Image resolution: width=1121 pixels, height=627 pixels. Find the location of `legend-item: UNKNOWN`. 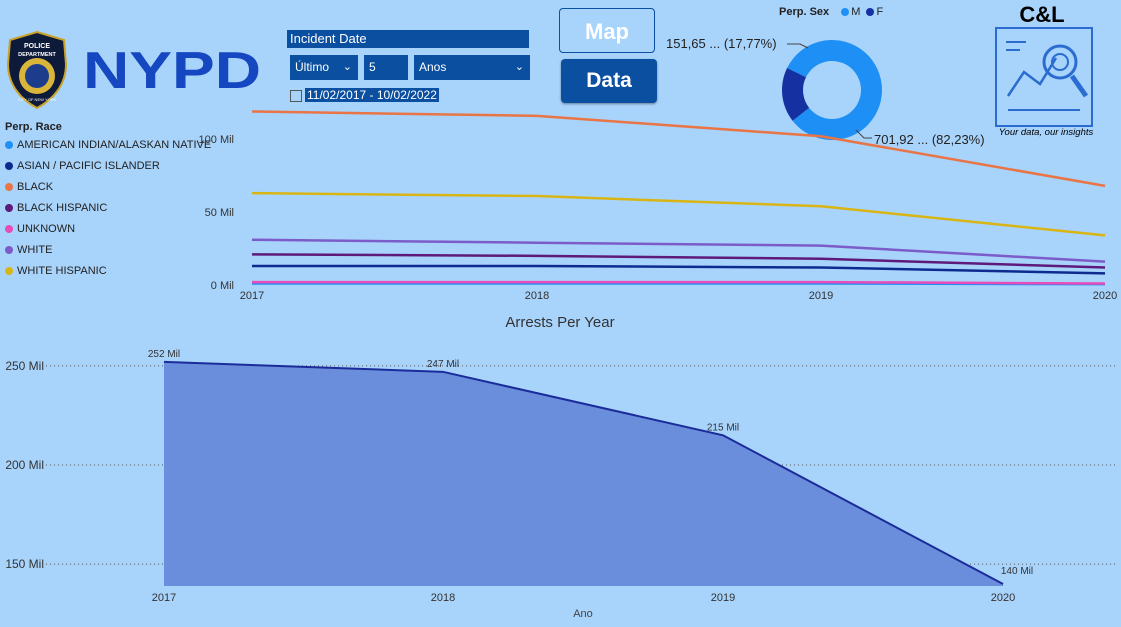

legend-item: UNKNOWN is located at coordinates (108, 232).